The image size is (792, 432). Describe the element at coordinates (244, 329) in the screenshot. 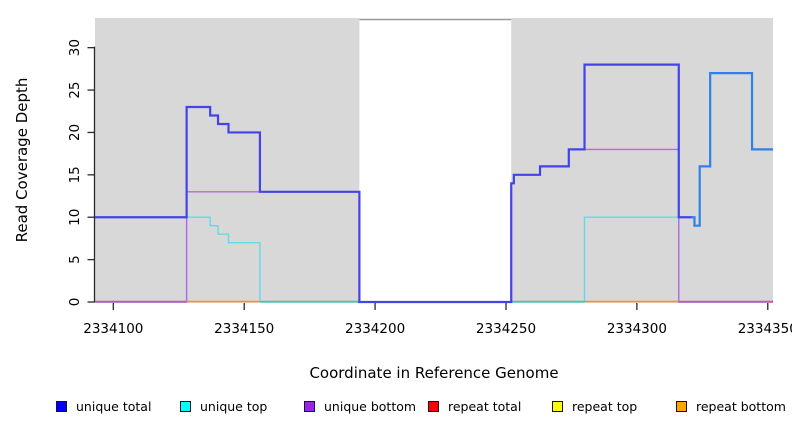

I see `x-tick-label: 2334150` at that location.